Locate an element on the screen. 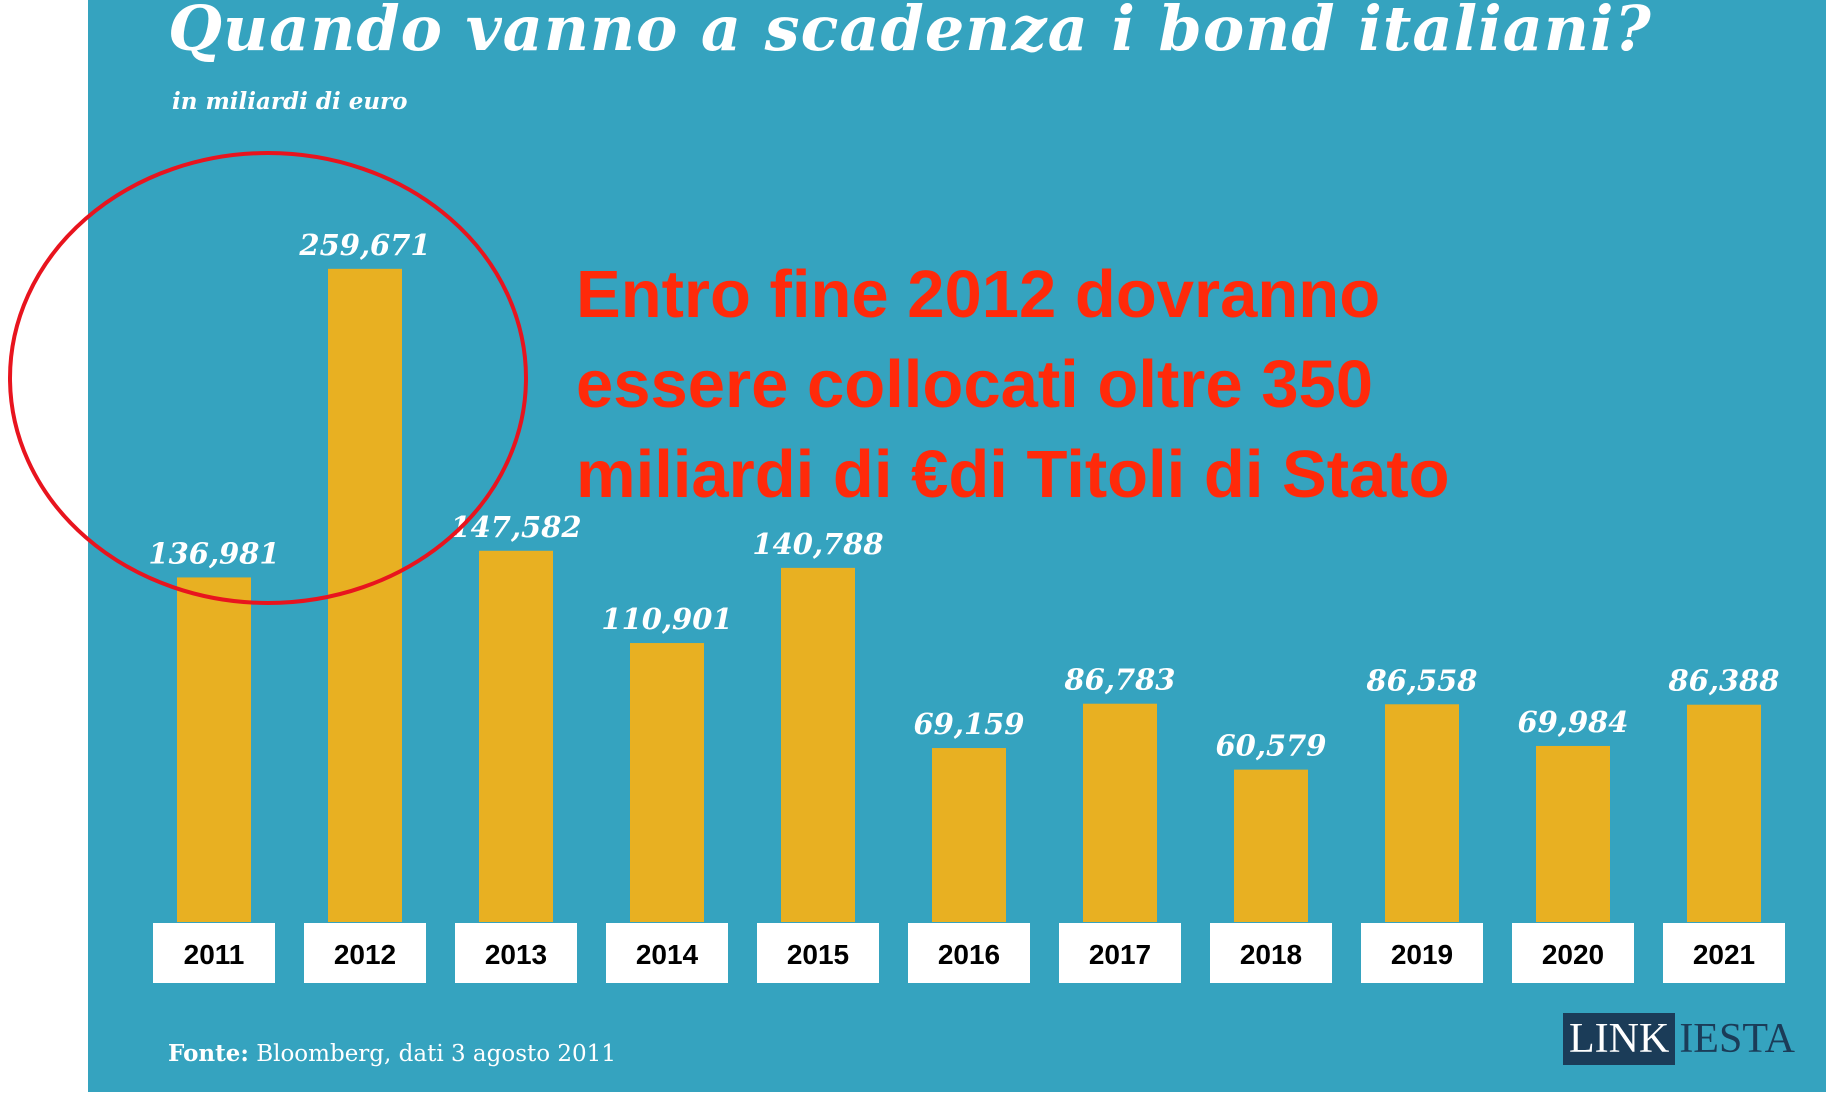  highlight-circle is located at coordinates (268, 378).